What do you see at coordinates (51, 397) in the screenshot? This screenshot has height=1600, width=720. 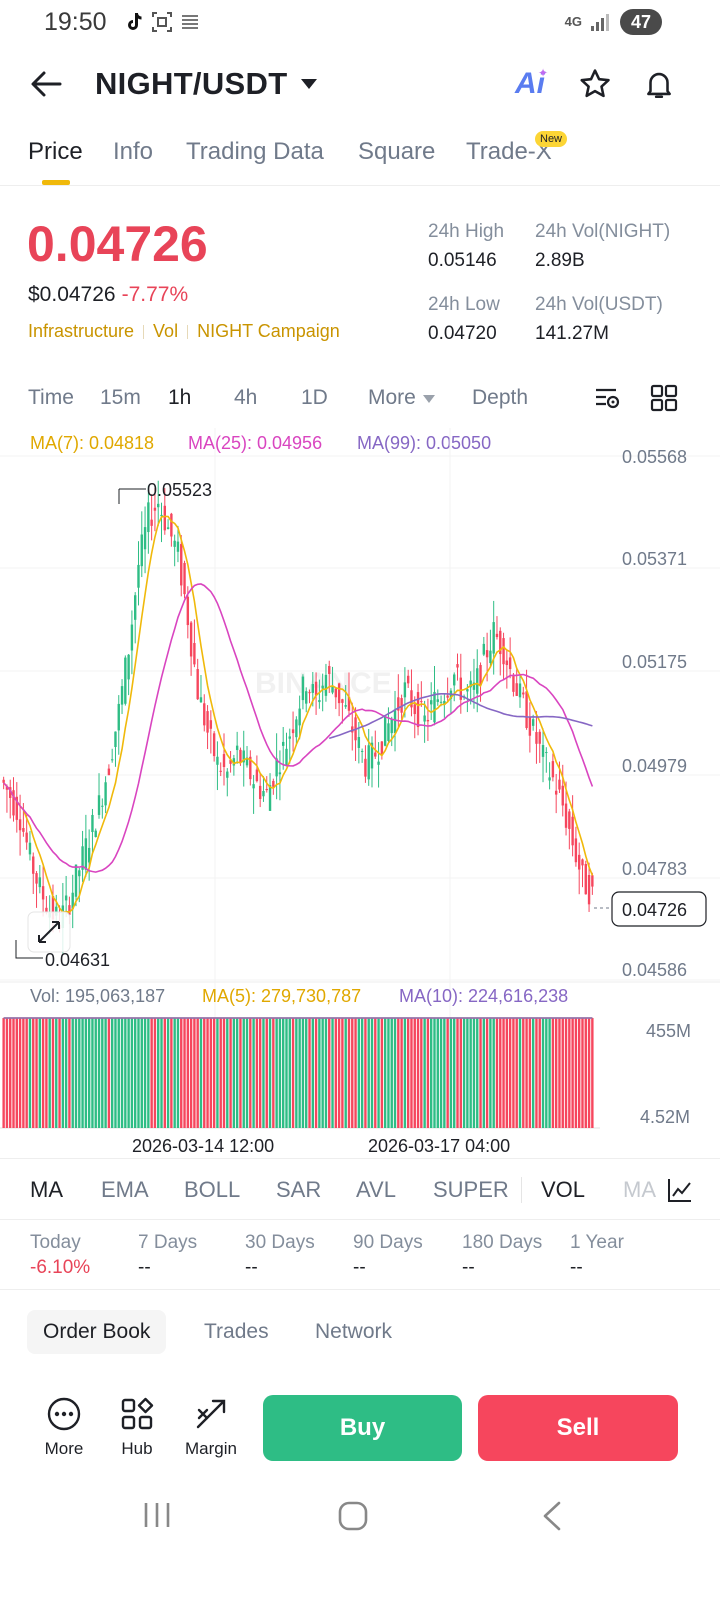 I see `tf-time: Time` at bounding box center [51, 397].